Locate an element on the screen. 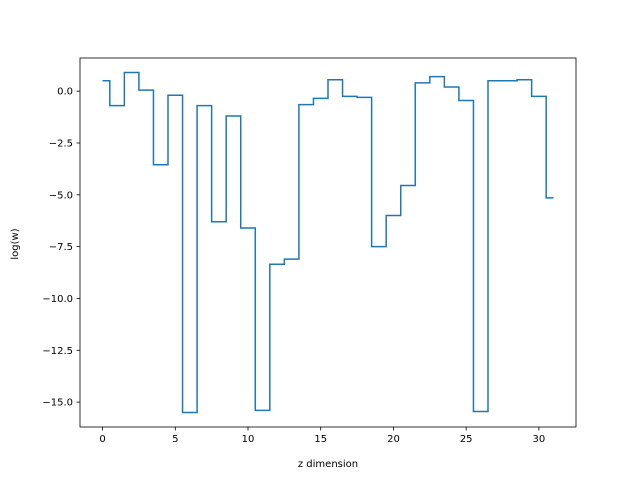  x-tick-label: 0 is located at coordinates (102, 439).